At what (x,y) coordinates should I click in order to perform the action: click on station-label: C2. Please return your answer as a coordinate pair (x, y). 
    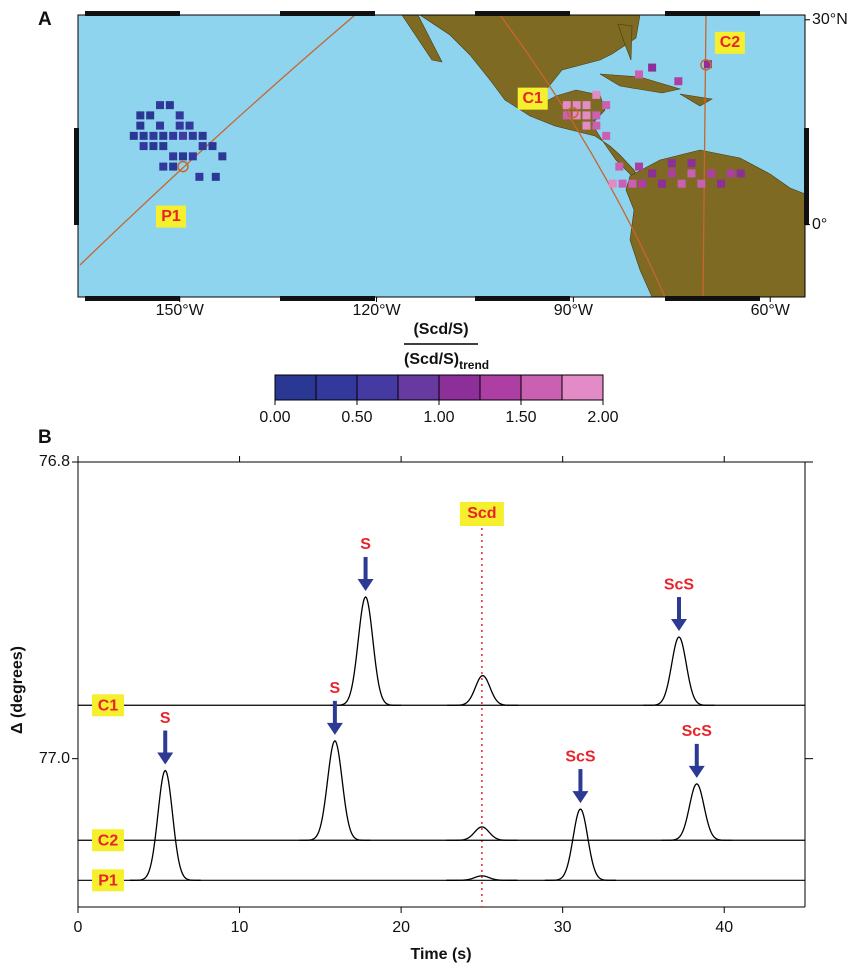
    Looking at the image, I should click on (730, 42).